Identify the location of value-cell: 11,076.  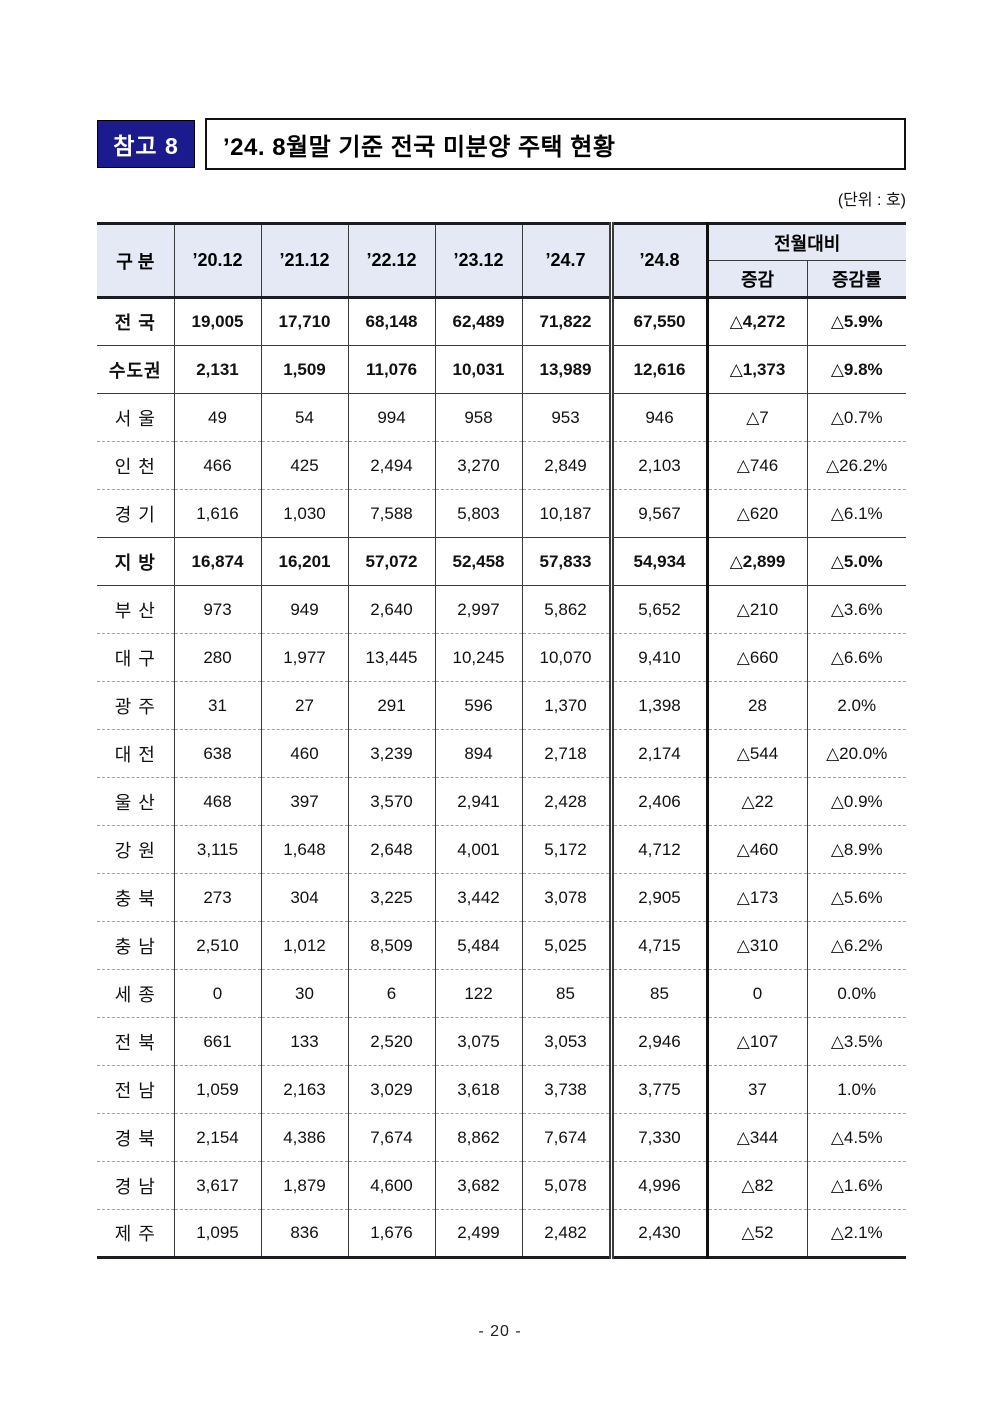
(392, 369).